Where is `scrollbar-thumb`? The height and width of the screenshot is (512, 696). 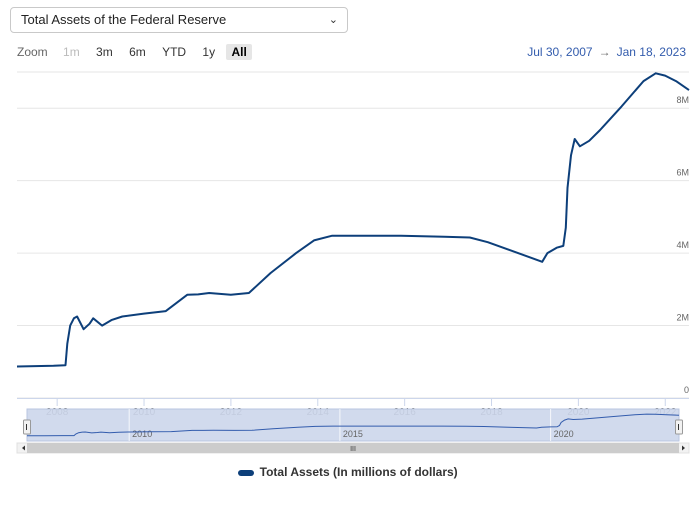
scrollbar-thumb is located at coordinates (353, 448).